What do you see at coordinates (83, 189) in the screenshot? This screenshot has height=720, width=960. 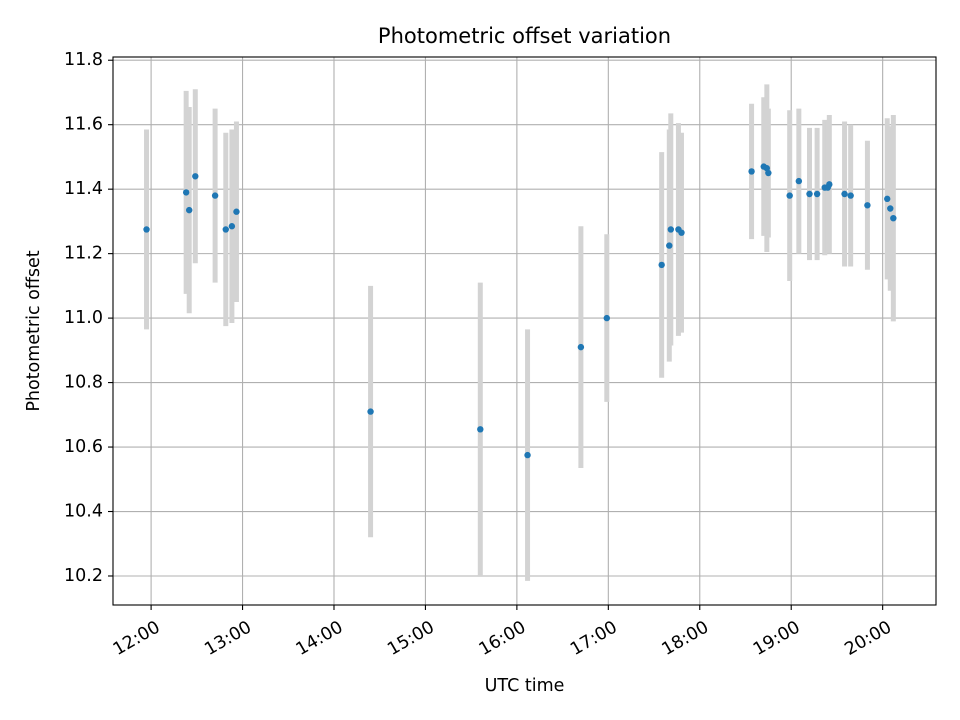 I see `y-tick-label: 11.4` at bounding box center [83, 189].